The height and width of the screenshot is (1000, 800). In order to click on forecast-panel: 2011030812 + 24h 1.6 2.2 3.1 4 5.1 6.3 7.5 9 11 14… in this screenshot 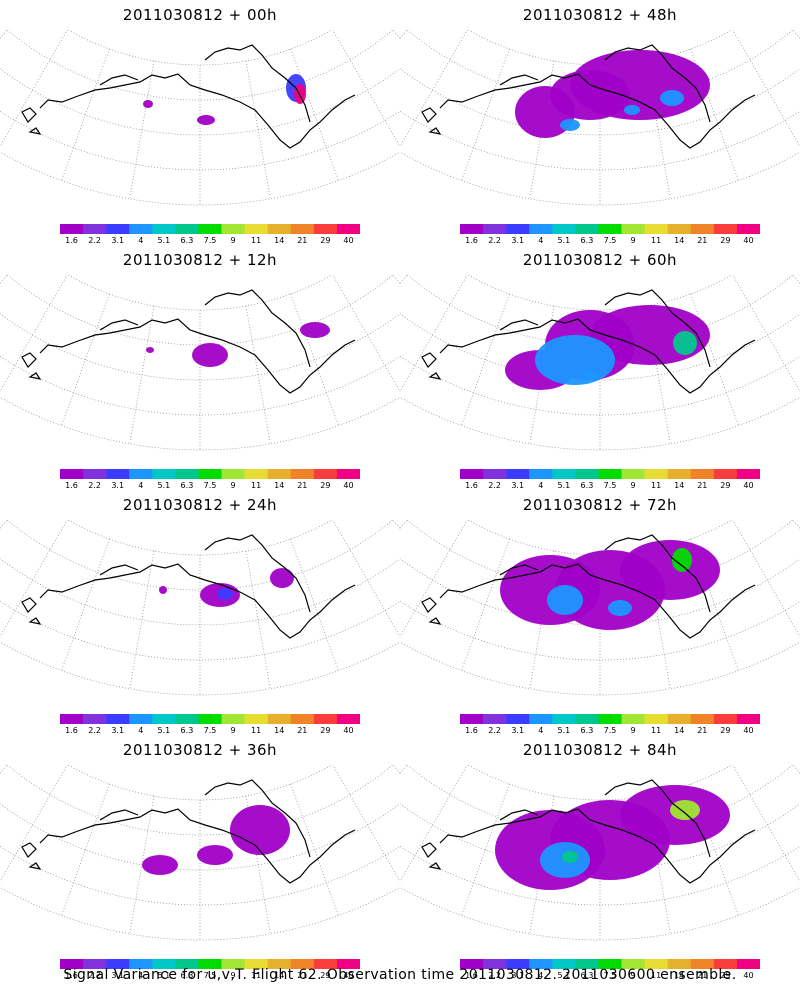, I will do `click(200, 612)`.